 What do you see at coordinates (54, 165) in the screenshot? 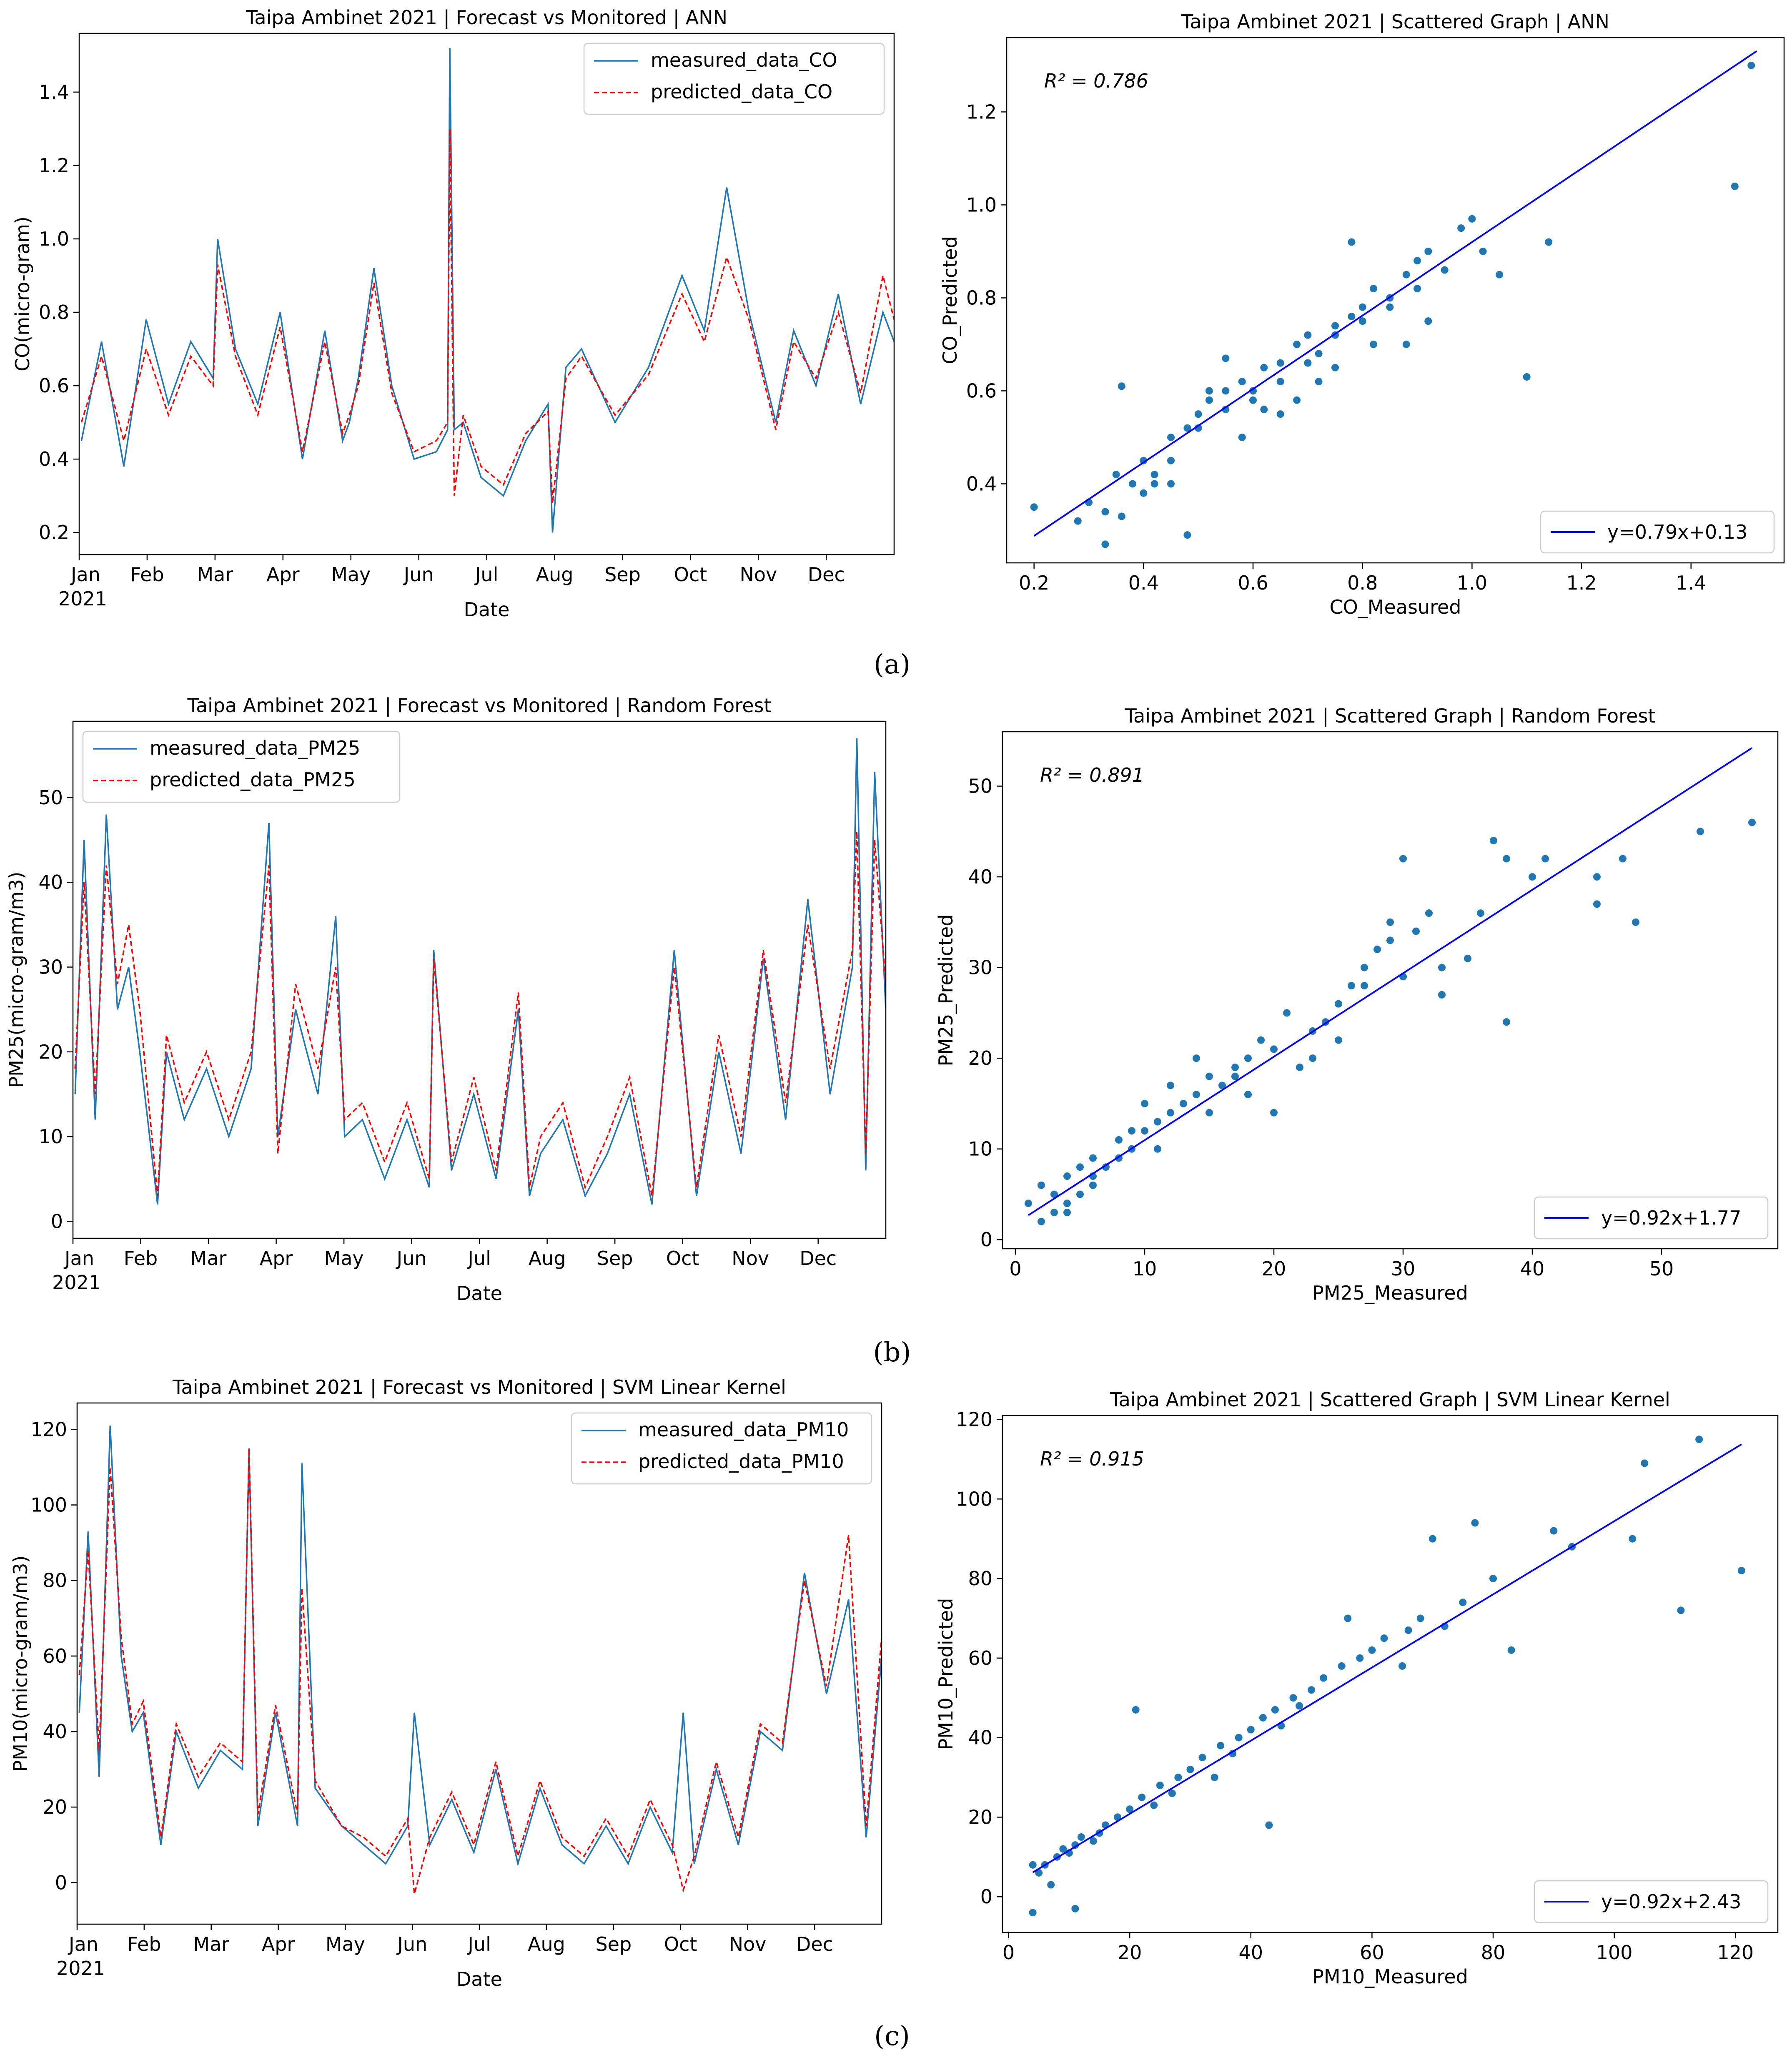
I see `y-tick-label: 1.2` at bounding box center [54, 165].